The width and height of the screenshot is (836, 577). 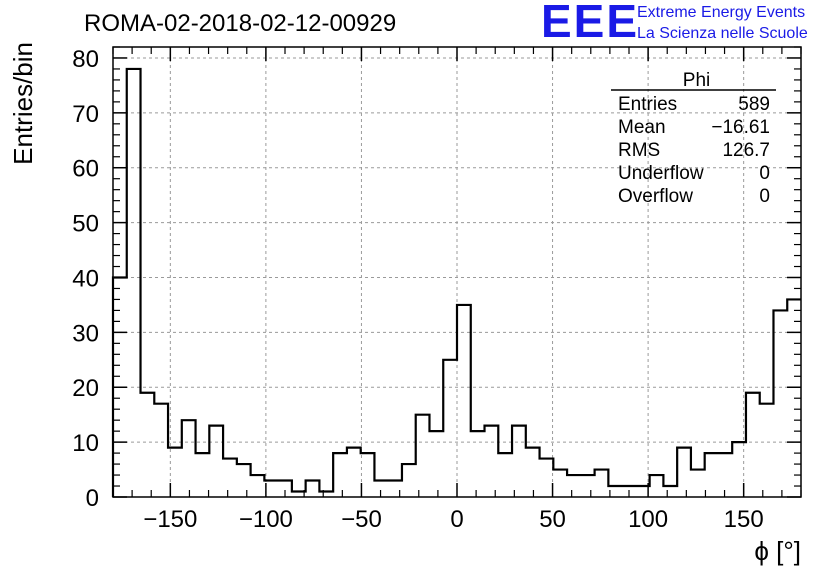 What do you see at coordinates (744, 519) in the screenshot?
I see `x-tick-label: 150` at bounding box center [744, 519].